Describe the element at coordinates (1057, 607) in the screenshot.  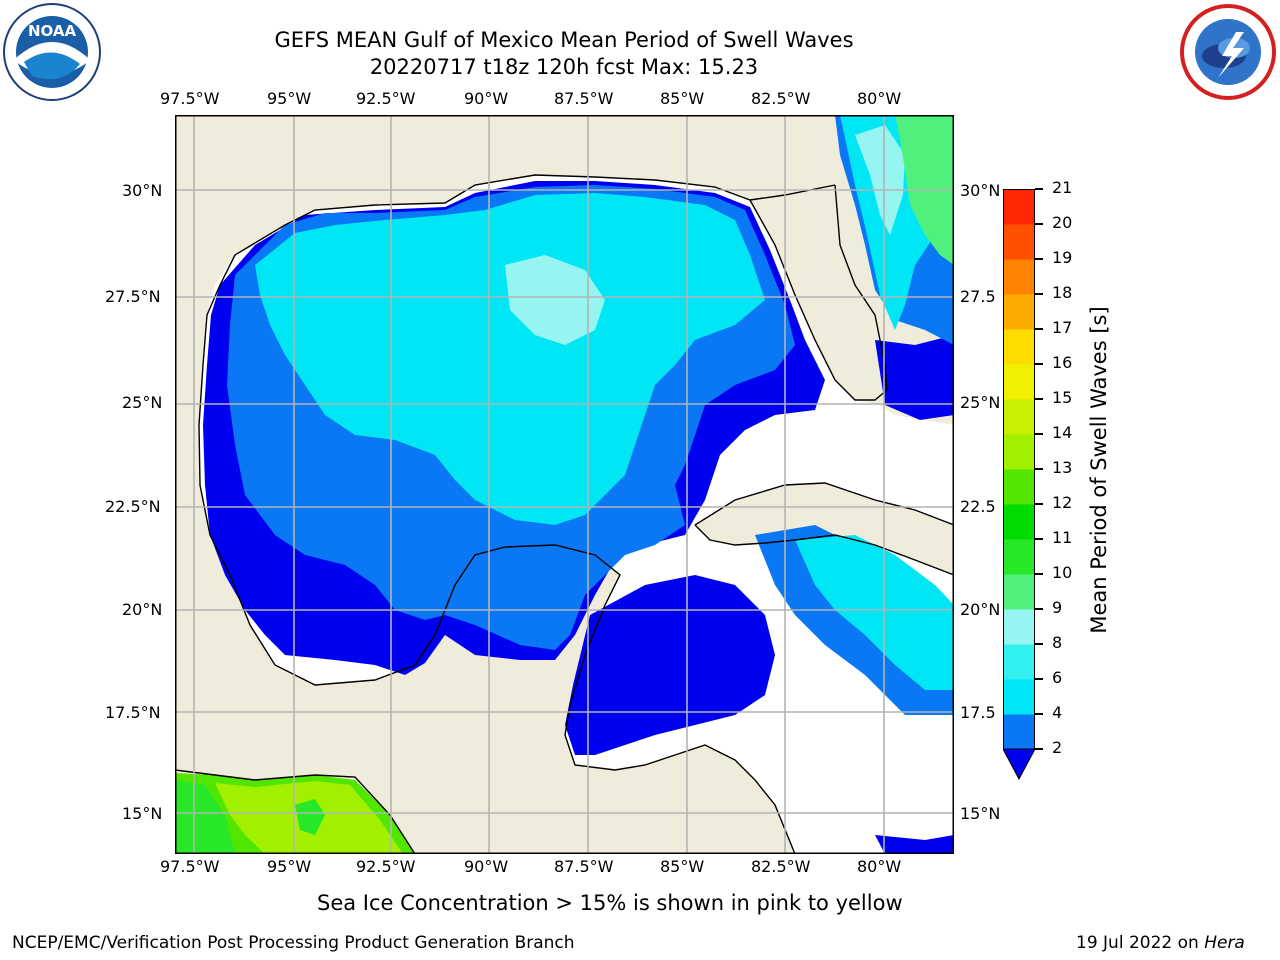
I see `colorbar-tick-label: 9` at that location.